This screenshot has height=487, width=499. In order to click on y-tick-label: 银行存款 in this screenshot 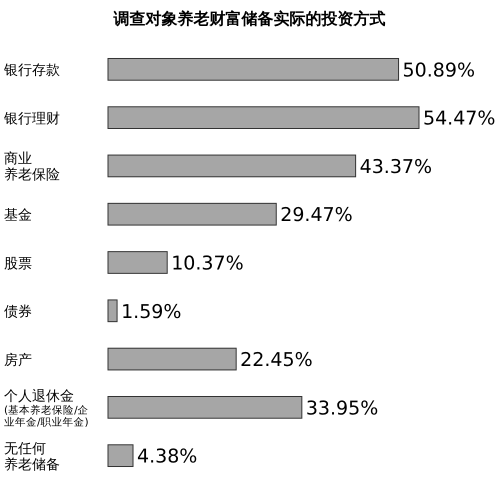, I will do `click(31, 70)`.